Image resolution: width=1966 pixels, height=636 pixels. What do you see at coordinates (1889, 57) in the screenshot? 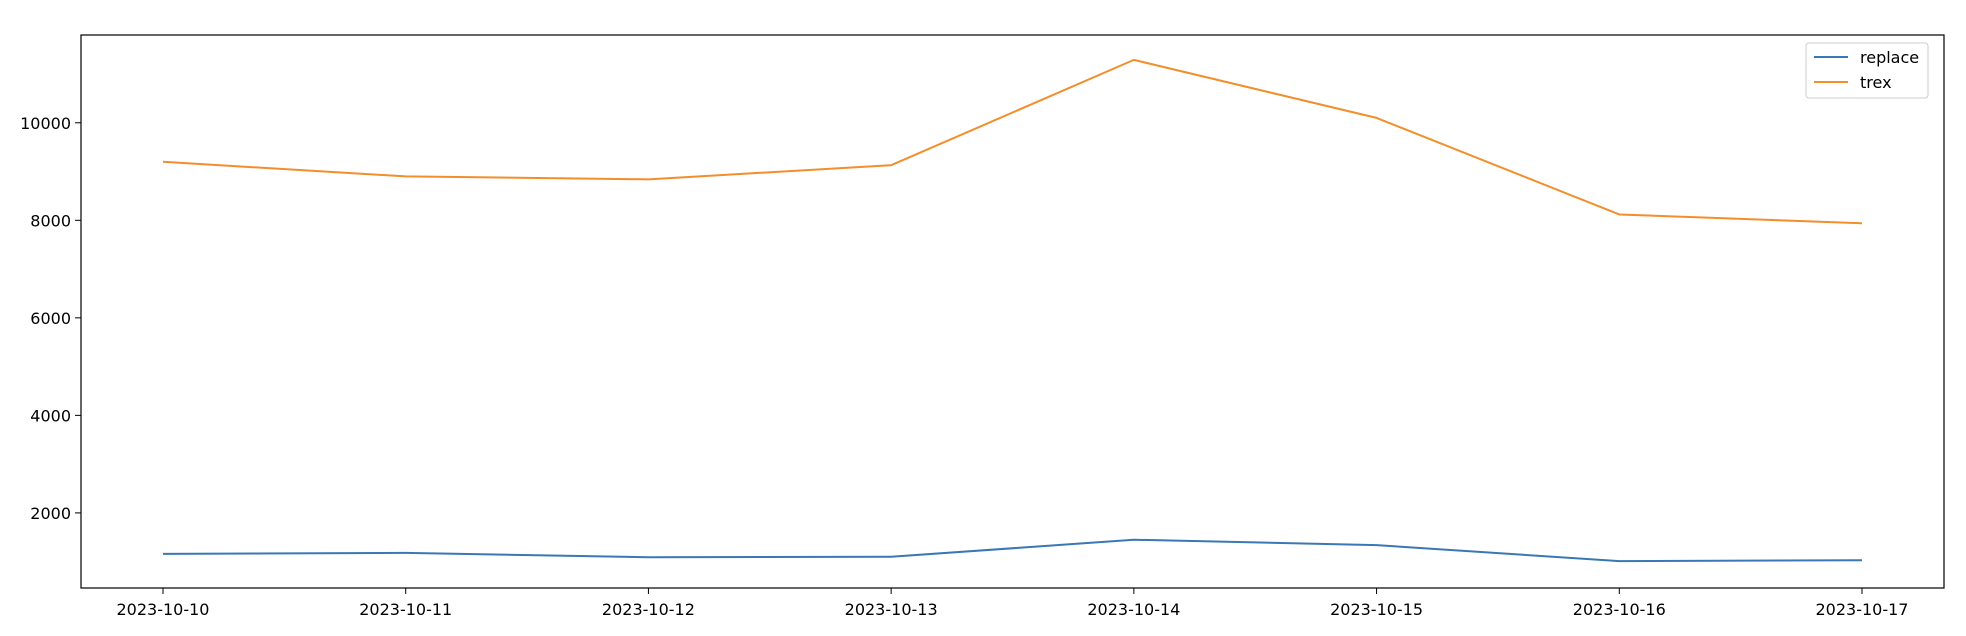
I see `legend-label-replace: replace` at bounding box center [1889, 57].